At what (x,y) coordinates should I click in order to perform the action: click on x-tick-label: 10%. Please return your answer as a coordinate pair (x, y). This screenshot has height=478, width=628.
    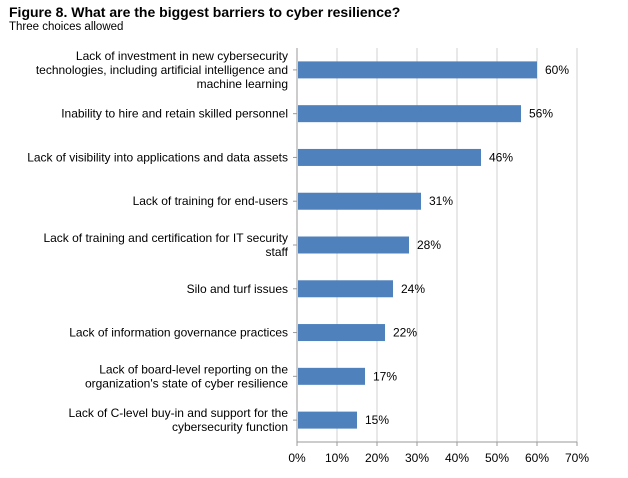
    Looking at the image, I should click on (337, 458).